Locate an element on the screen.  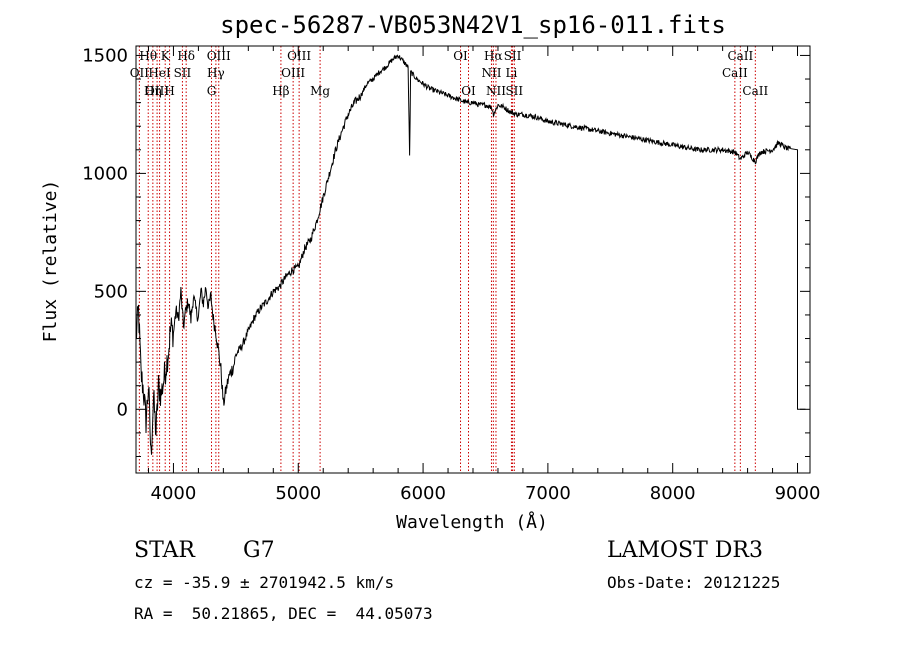
y-tick-label-0: 0 is located at coordinates (122, 409).